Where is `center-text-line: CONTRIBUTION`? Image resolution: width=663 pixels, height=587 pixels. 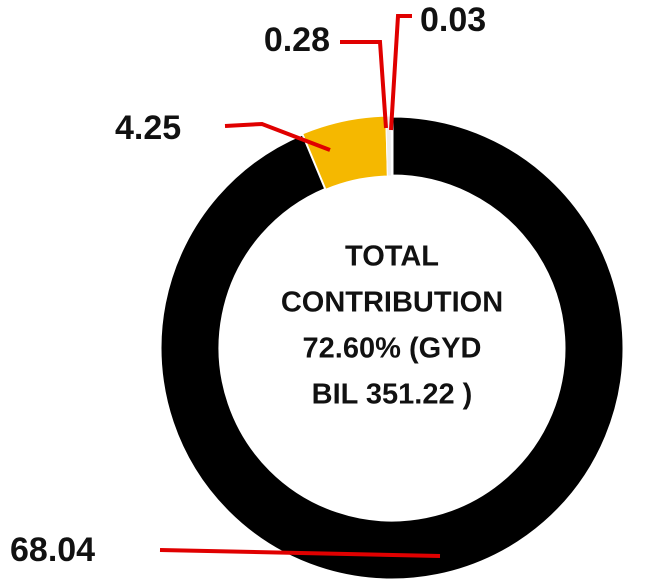
center-text-line: CONTRIBUTION is located at coordinates (392, 303).